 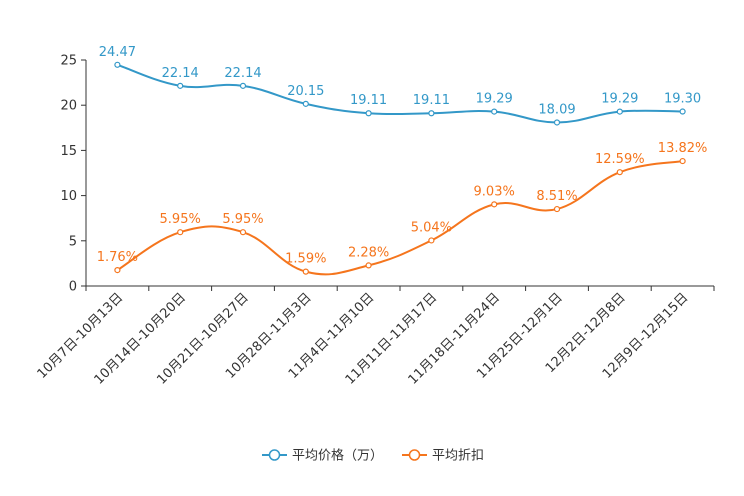 What do you see at coordinates (68, 61) in the screenshot?
I see `y-tick-label: 25` at bounding box center [68, 61].